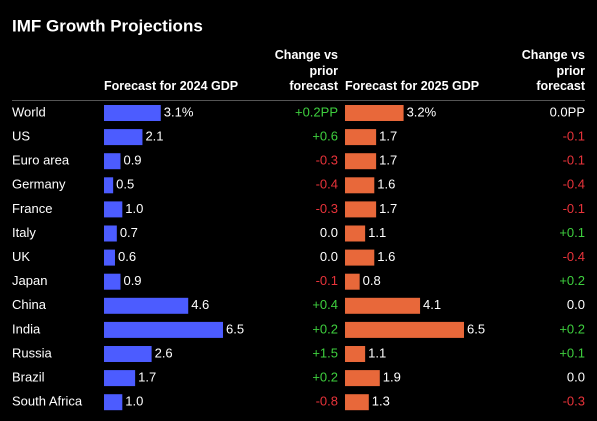 This screenshot has height=421, width=597. I want to click on value-label: 0.5, so click(125, 184).